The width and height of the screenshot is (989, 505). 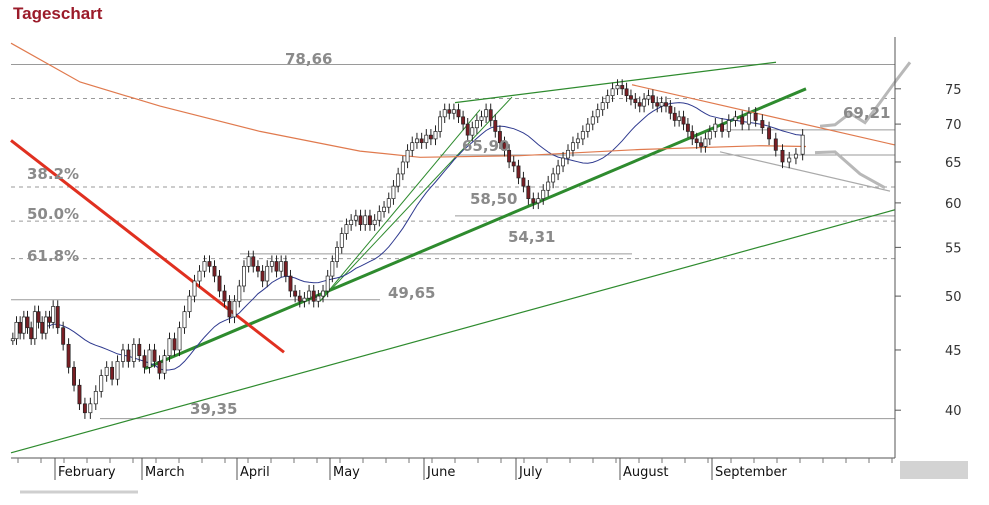 I want to click on y-axis: 40 45 50 55 60 65 70 75, so click(x=928, y=251).